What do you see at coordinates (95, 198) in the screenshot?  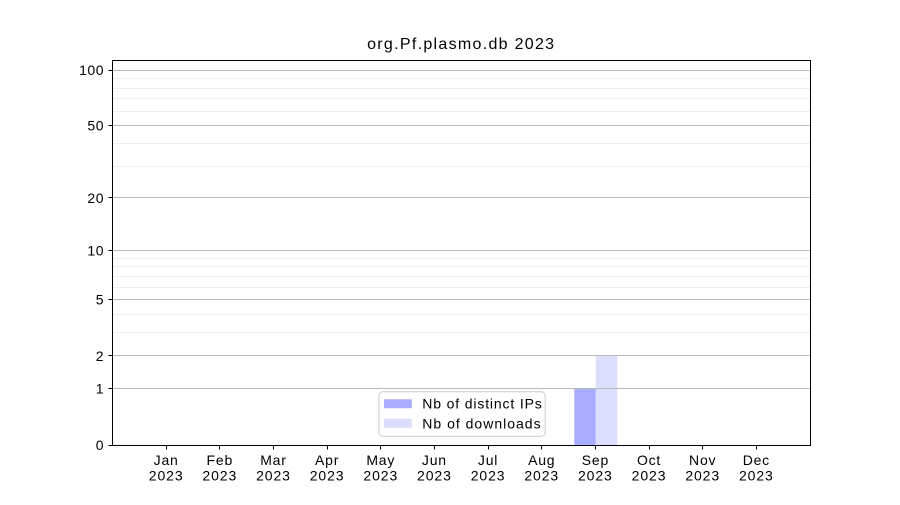 I see `svg-text: 20` at bounding box center [95, 198].